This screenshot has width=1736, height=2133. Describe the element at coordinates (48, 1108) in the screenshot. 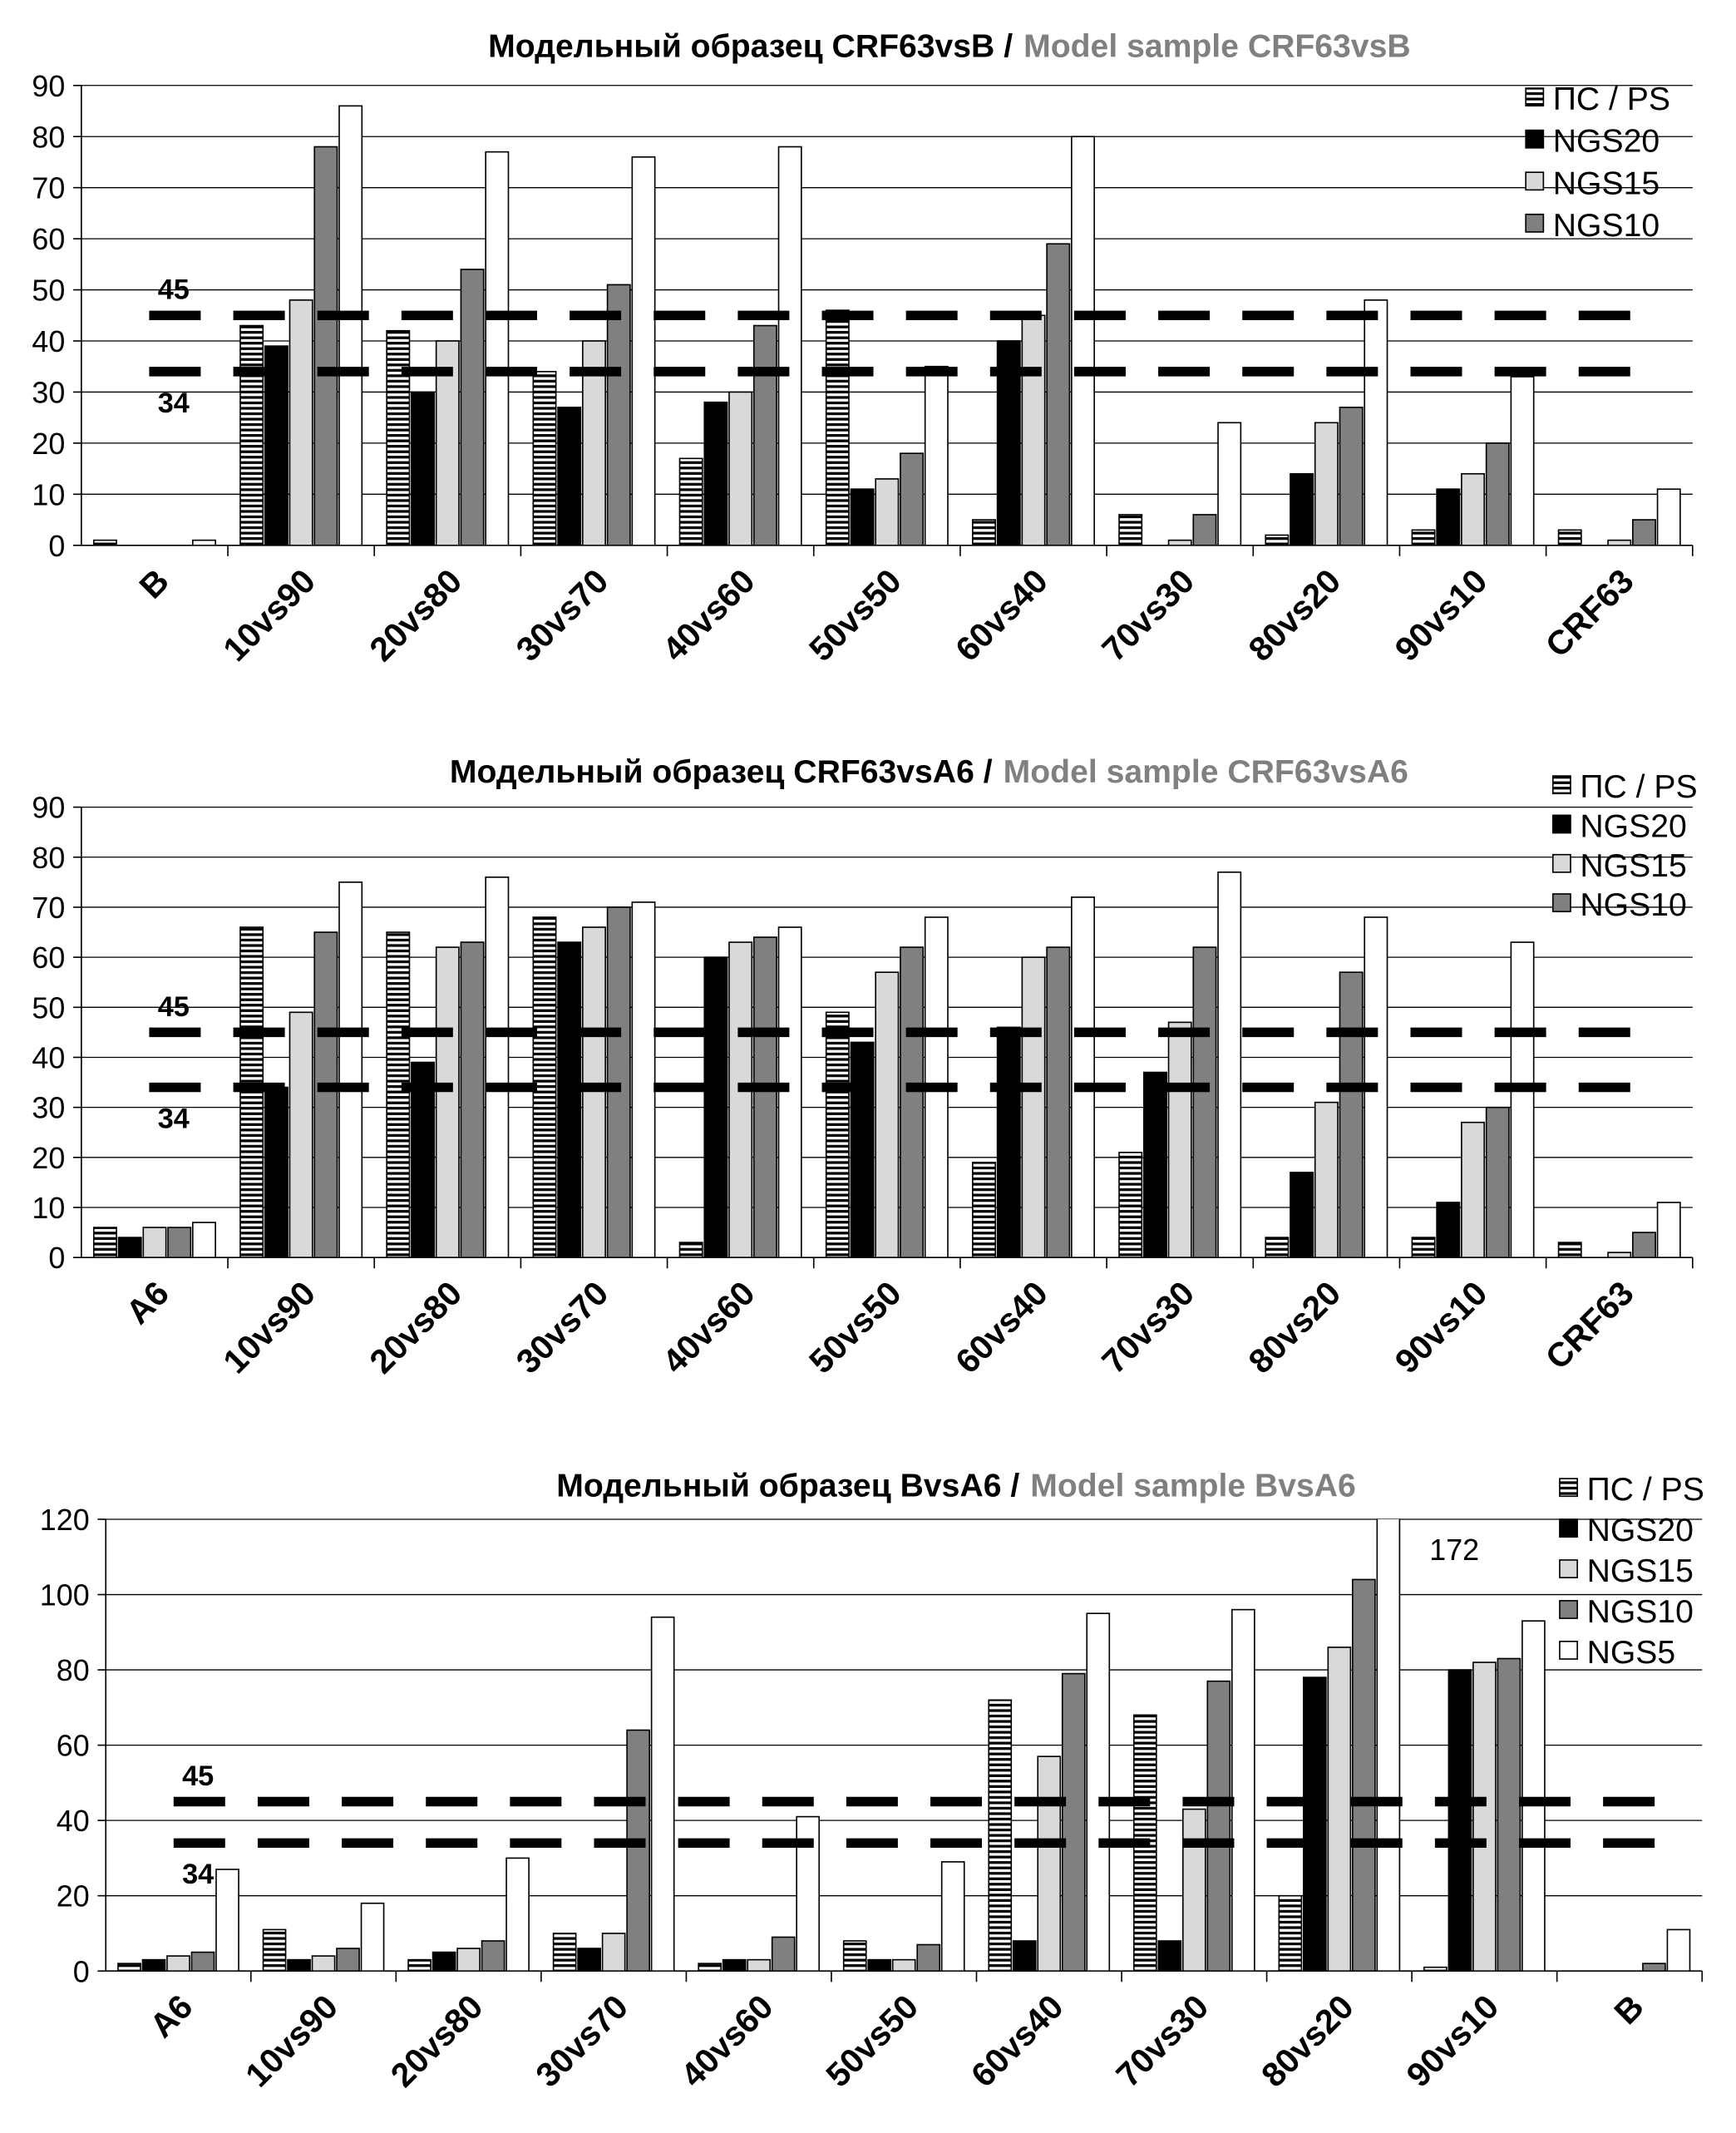

I see `y-tick-label: 30` at that location.